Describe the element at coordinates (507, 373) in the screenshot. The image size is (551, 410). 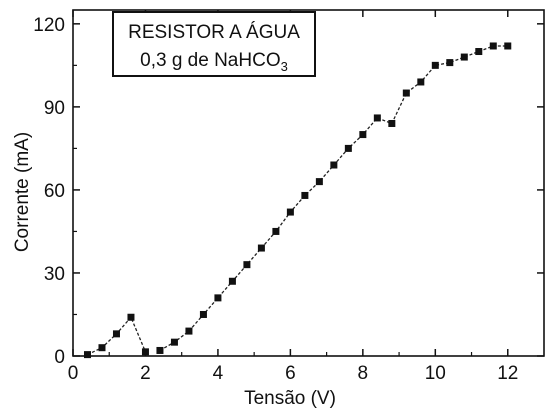
I see `x-tick-label: 12` at that location.